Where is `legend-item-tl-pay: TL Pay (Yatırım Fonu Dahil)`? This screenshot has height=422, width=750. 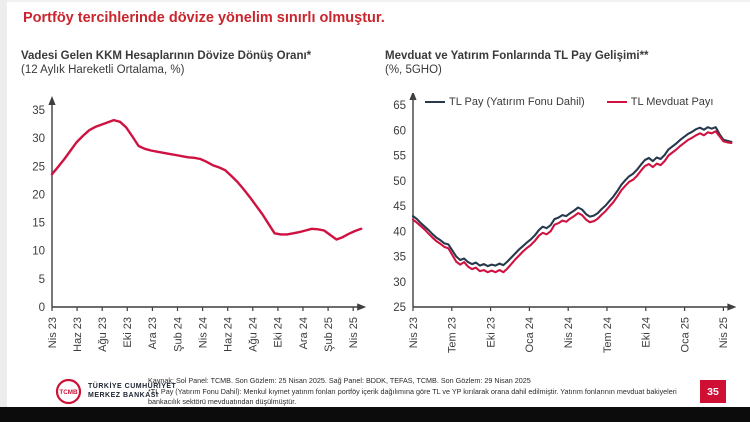 legend-item-tl-pay: TL Pay (Yatırım Fonu Dahil) is located at coordinates (505, 102).